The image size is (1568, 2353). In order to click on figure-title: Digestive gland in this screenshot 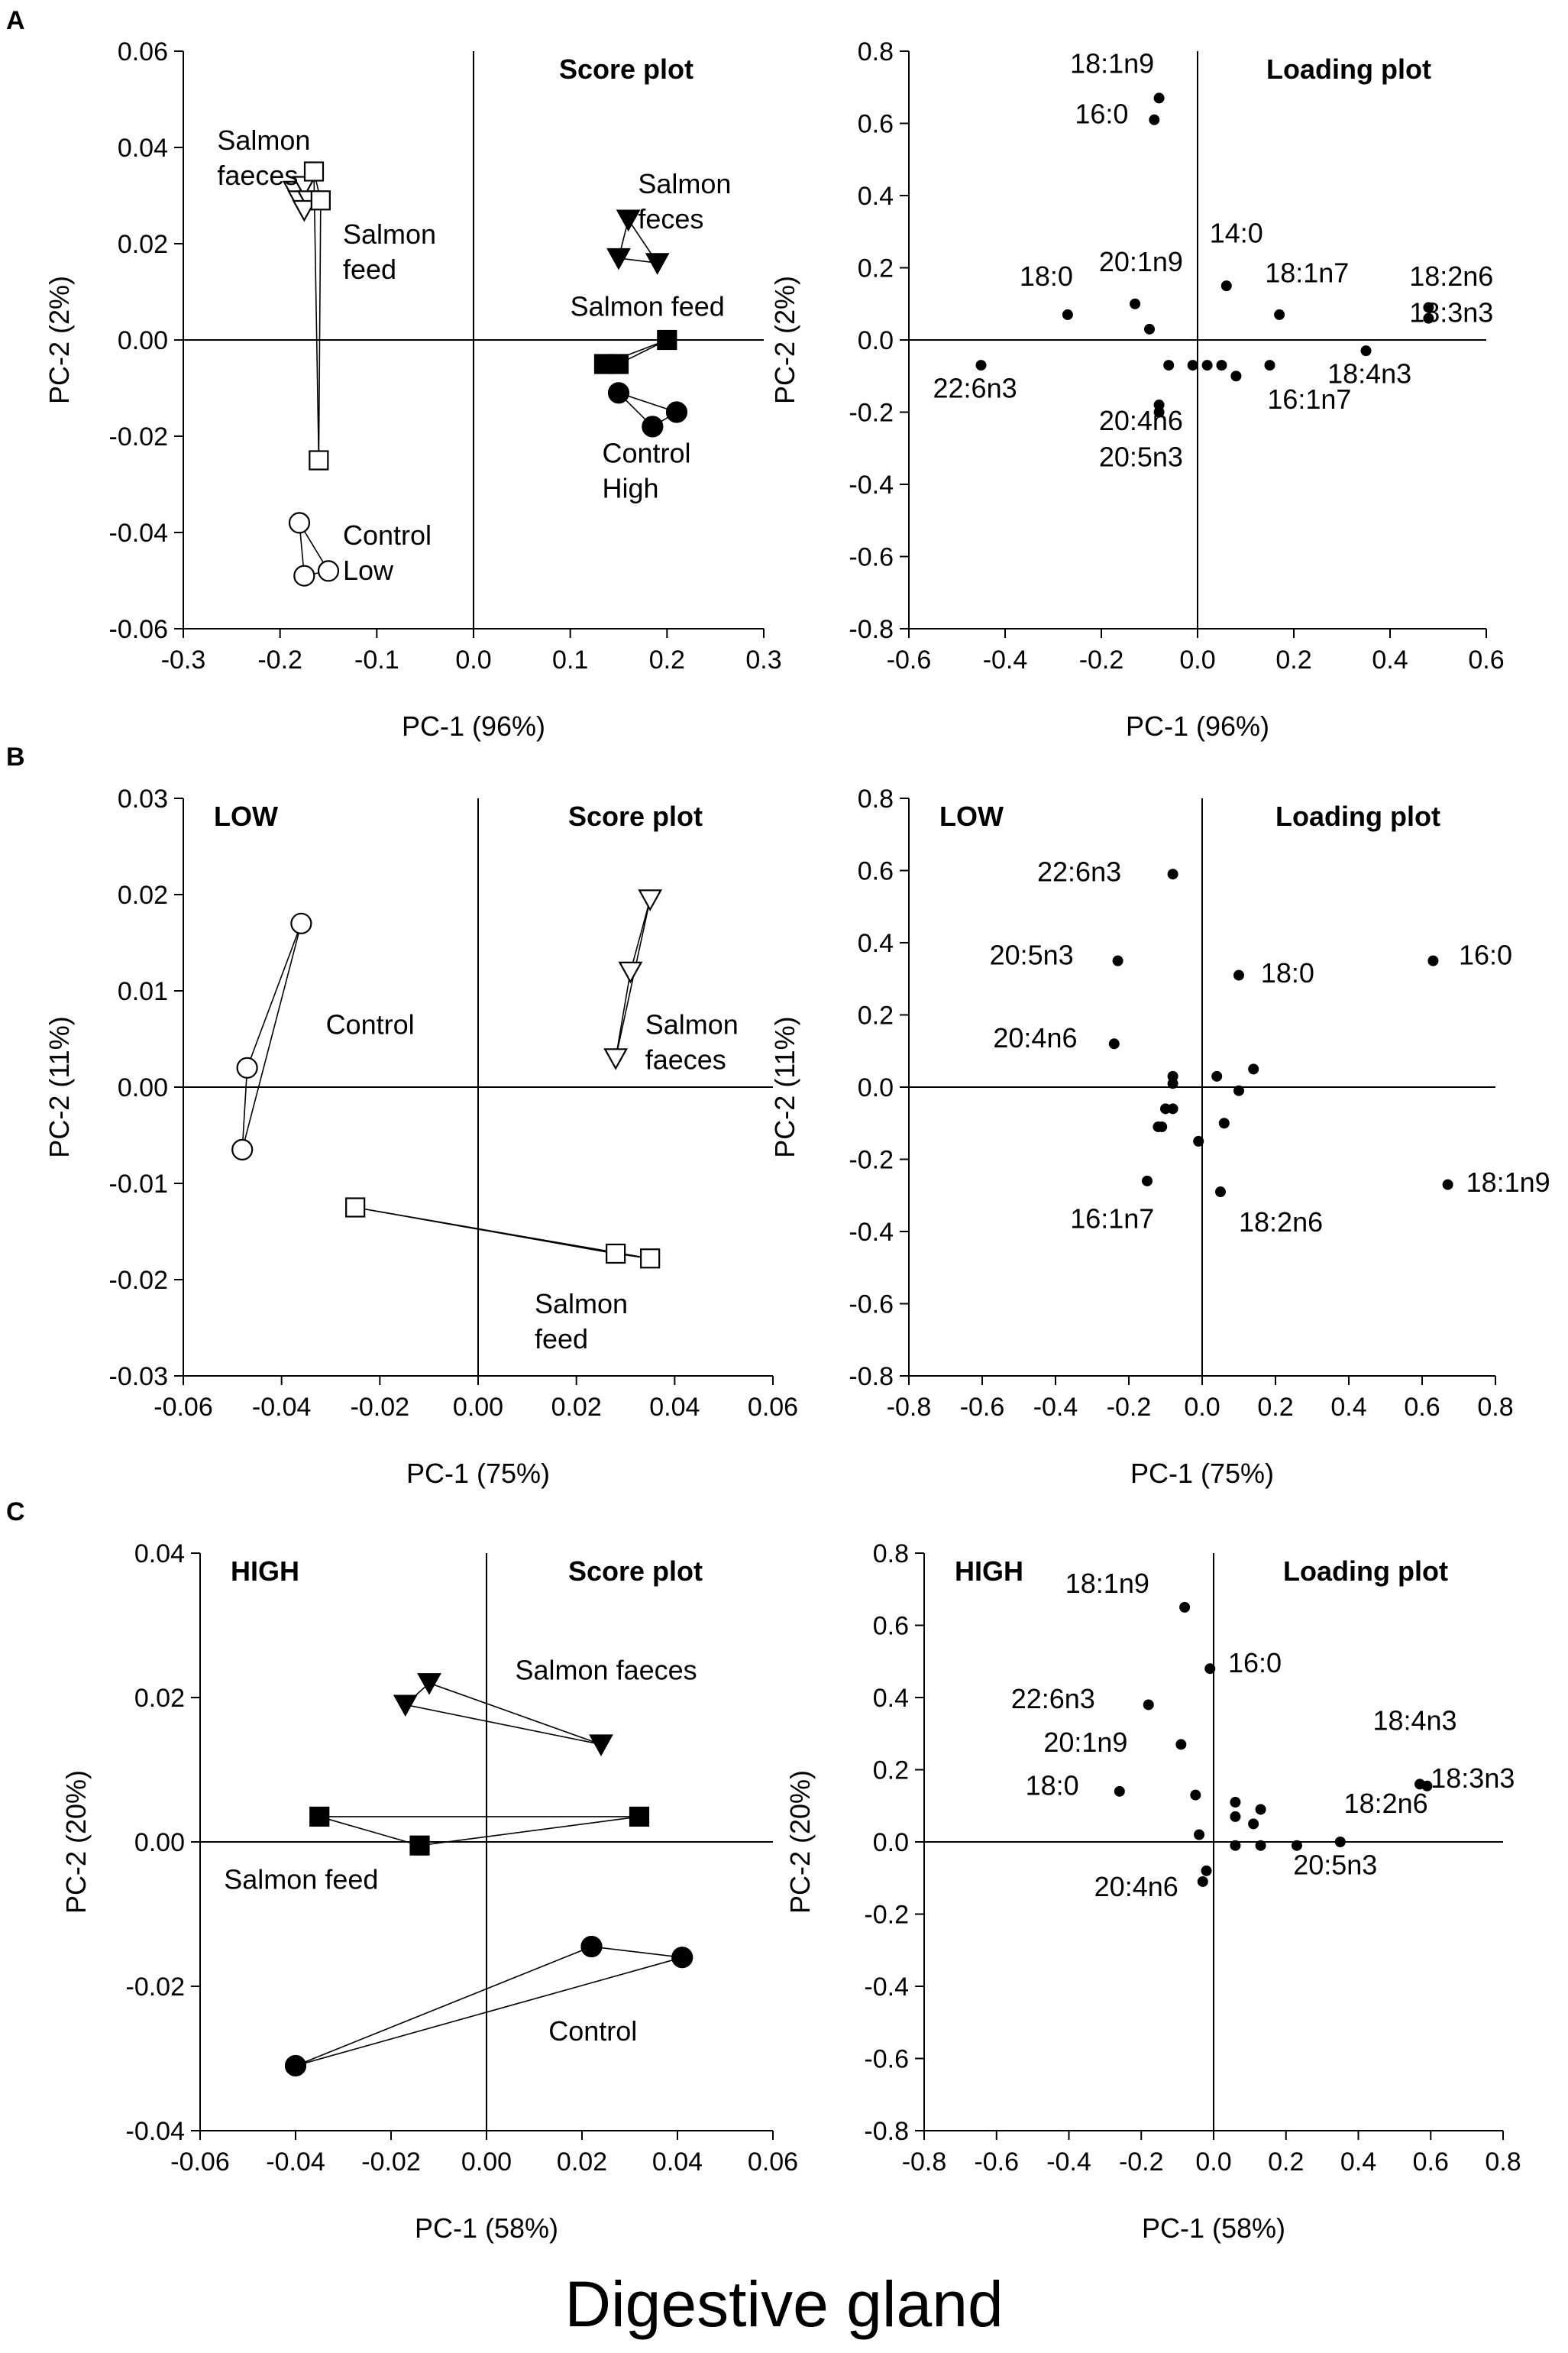, I will do `click(784, 2304)`.